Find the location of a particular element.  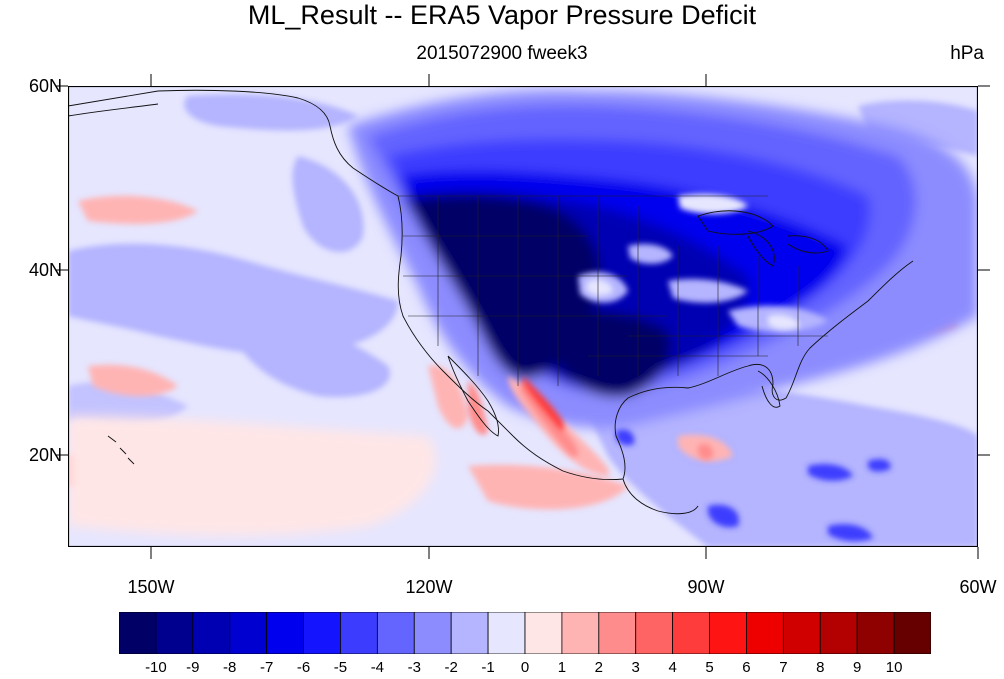

continent-neutral-patches is located at coordinates (693, 262).